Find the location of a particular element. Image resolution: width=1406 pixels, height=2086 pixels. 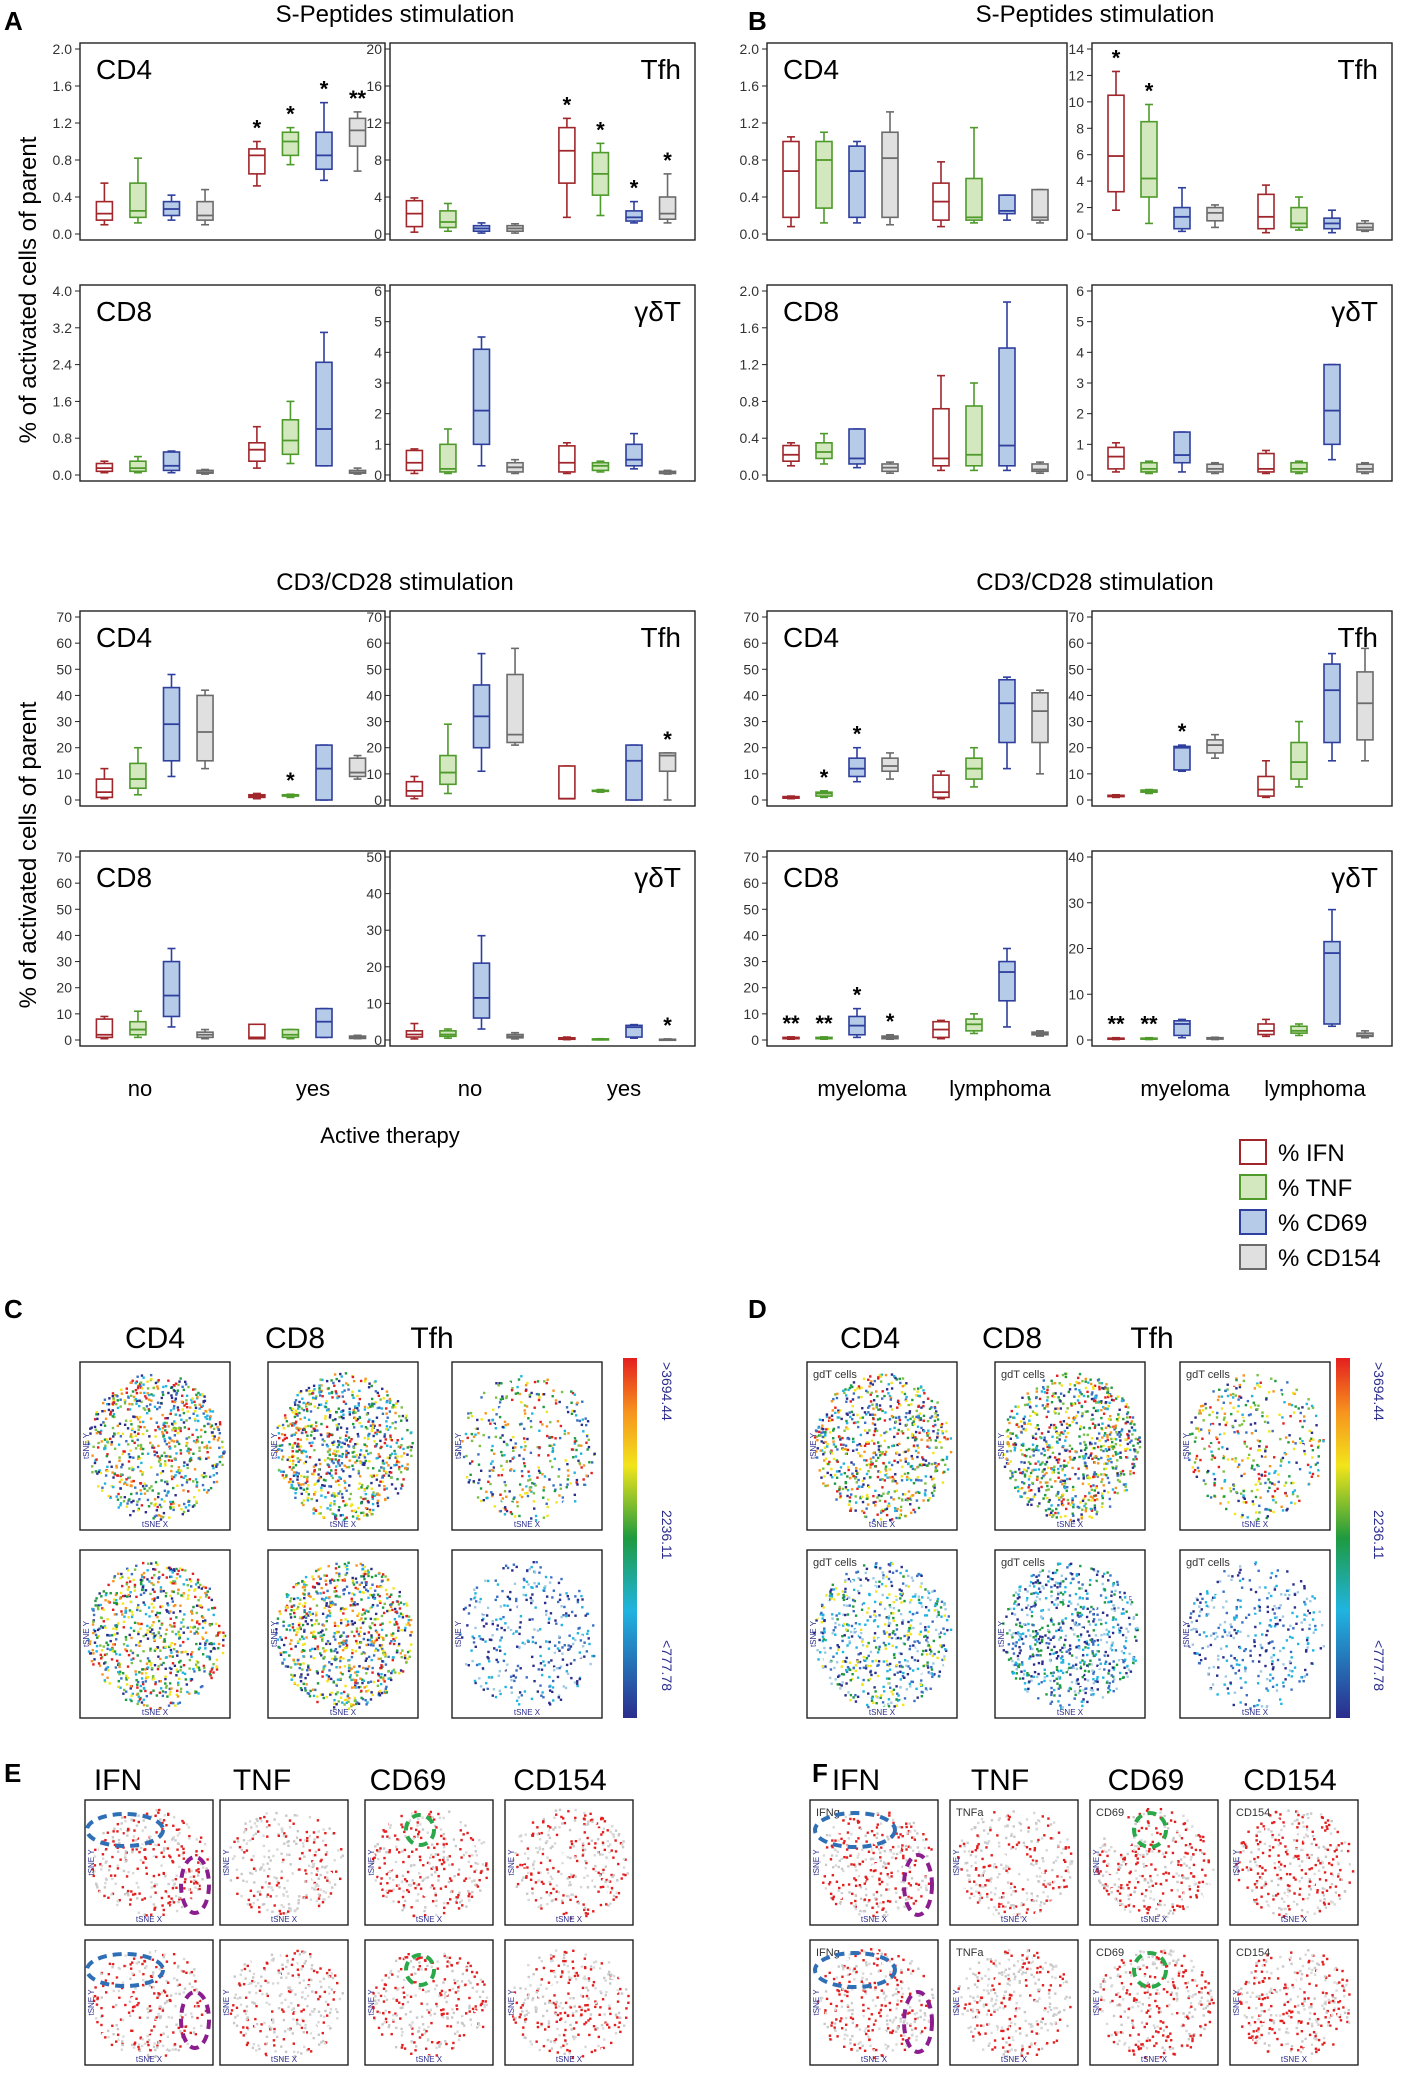

y-tick-label: 40 is located at coordinates (751, 935).